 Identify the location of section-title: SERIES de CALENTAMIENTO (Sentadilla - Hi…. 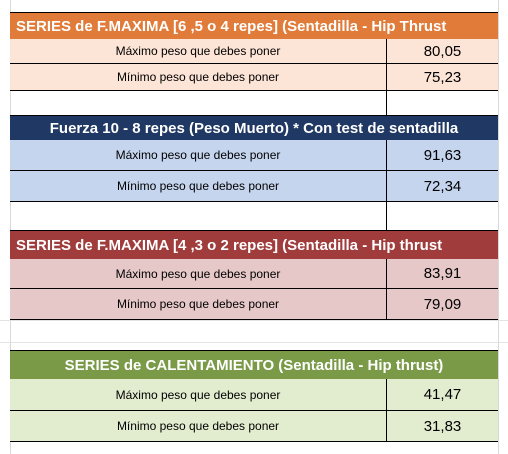
(254, 365).